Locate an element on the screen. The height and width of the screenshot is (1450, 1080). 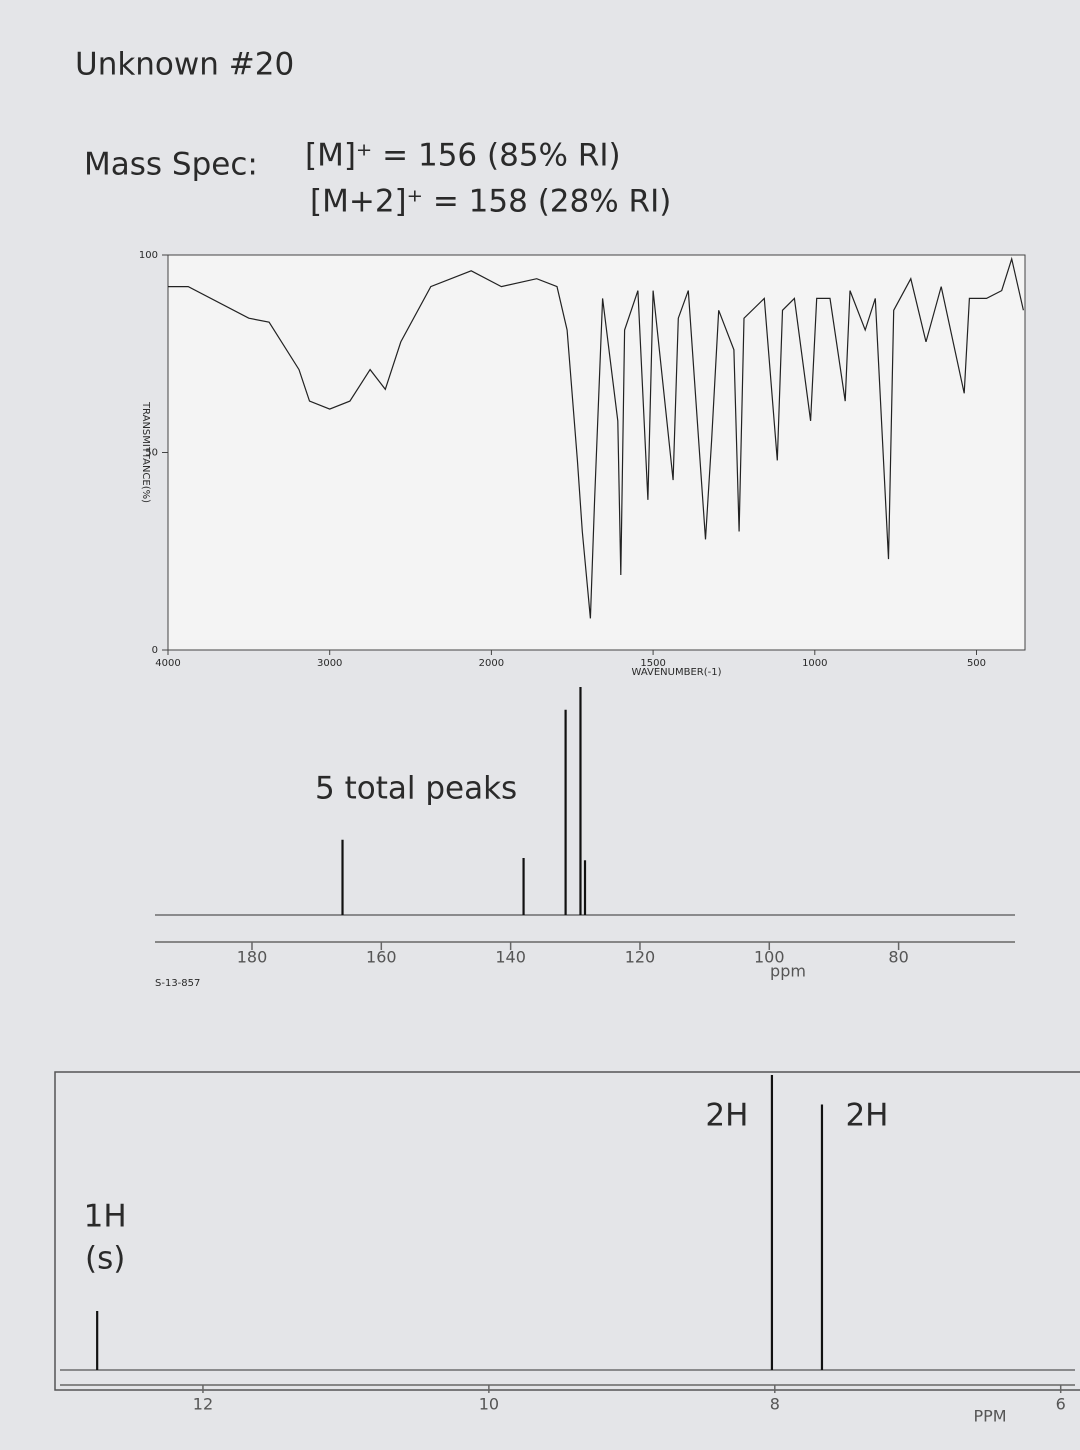
spectrum-code: S-13-857 is located at coordinates (177, 983).